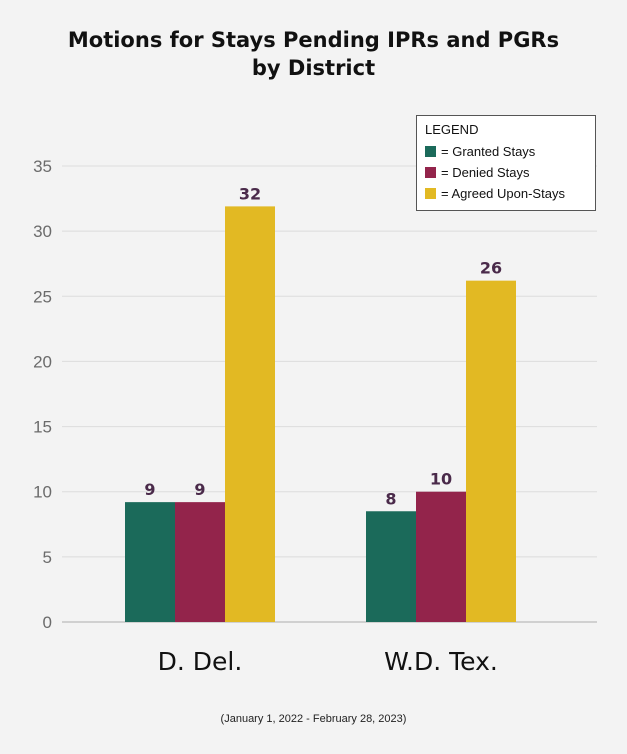 The width and height of the screenshot is (627, 754). I want to click on legend-label-agreed: = Agreed Upon-Stays, so click(503, 193).